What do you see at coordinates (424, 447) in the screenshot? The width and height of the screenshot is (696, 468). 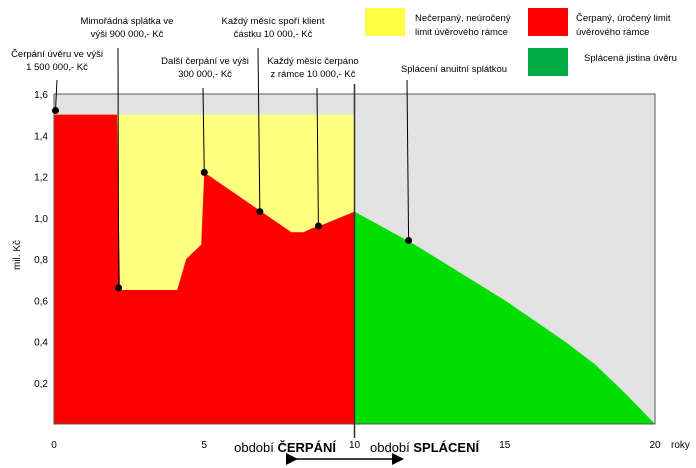 I see `period-repayment-label: období SPLÁCENÍ` at bounding box center [424, 447].